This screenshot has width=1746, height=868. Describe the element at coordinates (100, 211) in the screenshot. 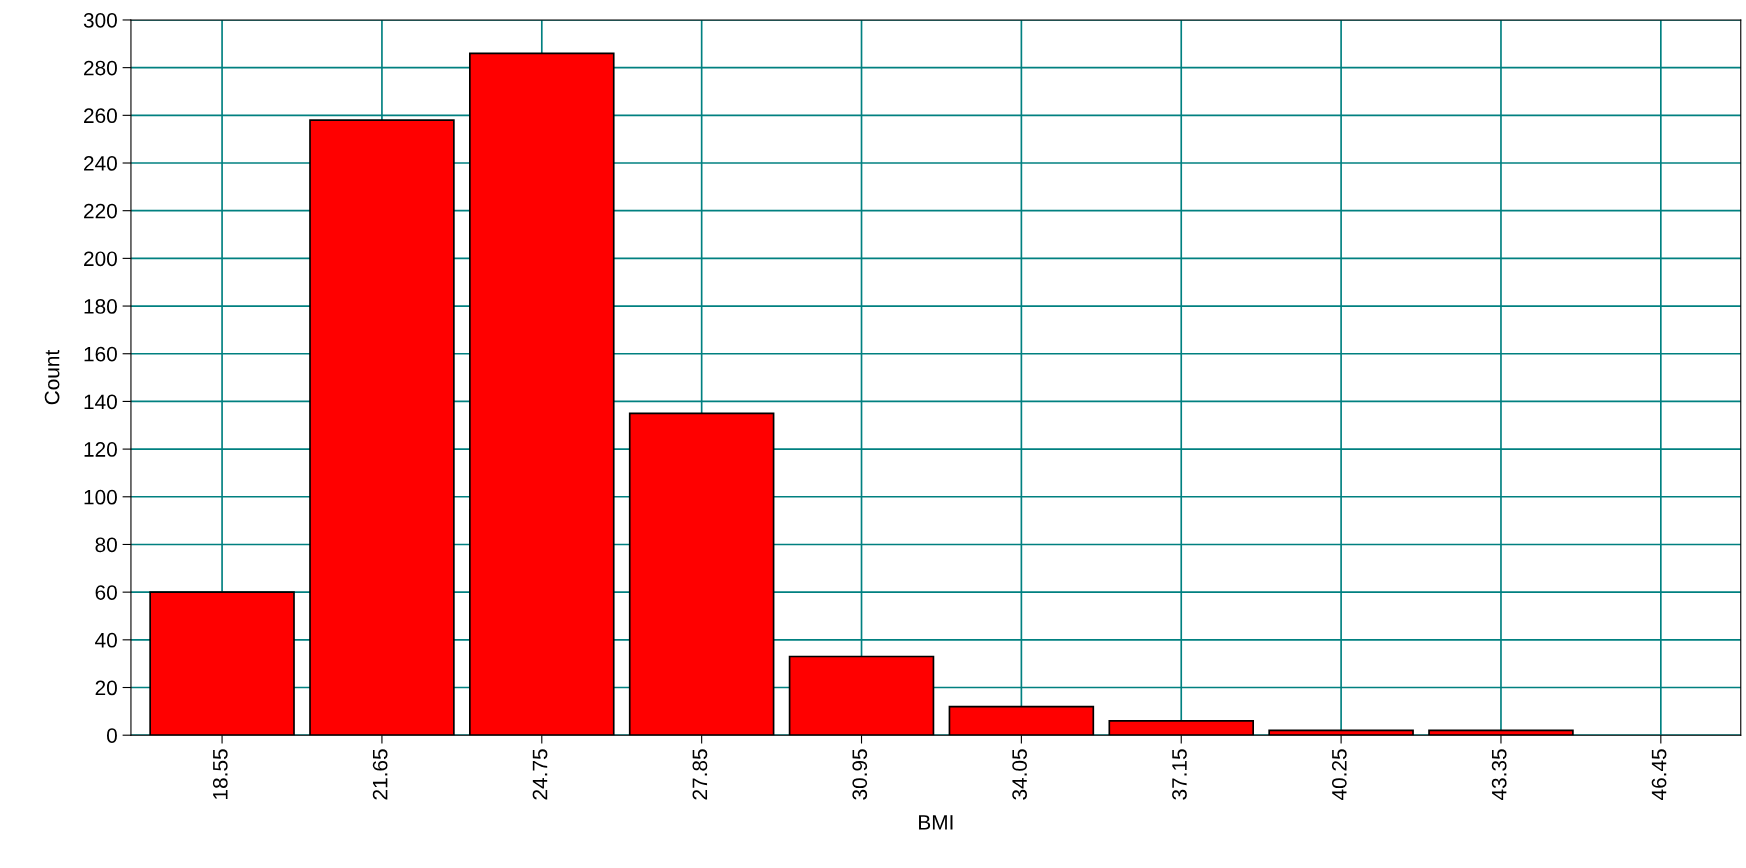

I see `y-tick-label: 220` at that location.